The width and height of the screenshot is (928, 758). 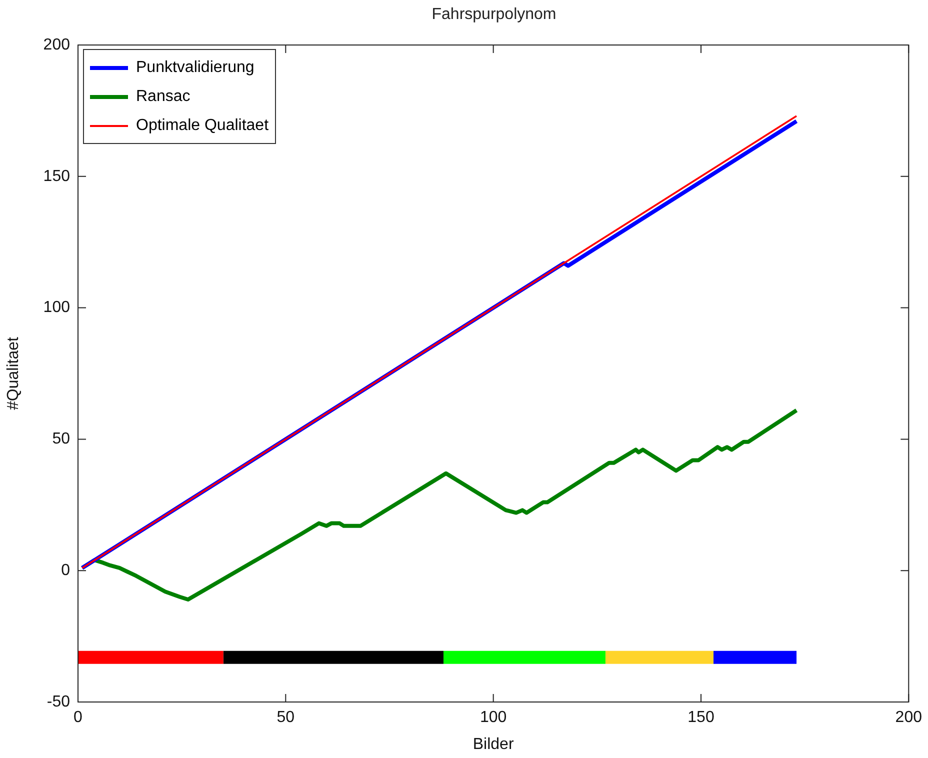 What do you see at coordinates (65, 571) in the screenshot?
I see `y-tick-label: 0` at bounding box center [65, 571].